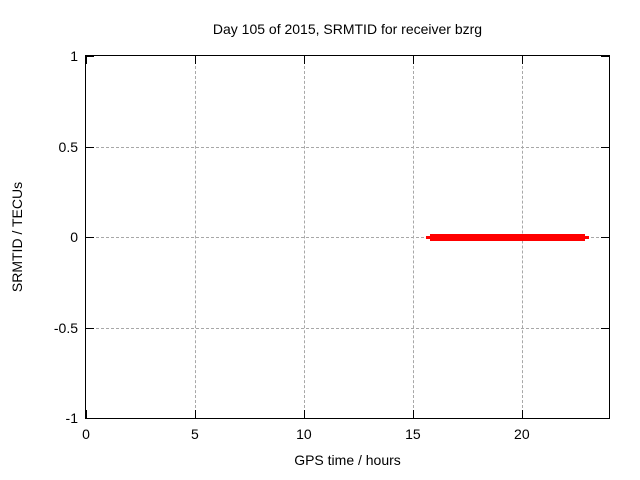  I want to click on x-axis-title: GPS time / hours, so click(347, 460).